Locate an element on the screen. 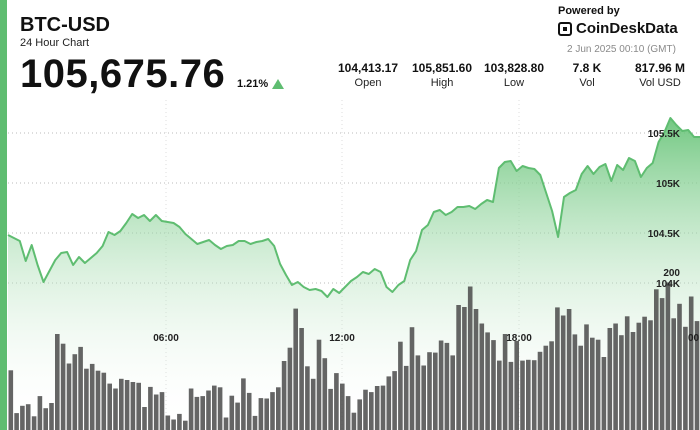  stat-value: 103,828.80 is located at coordinates (514, 68).